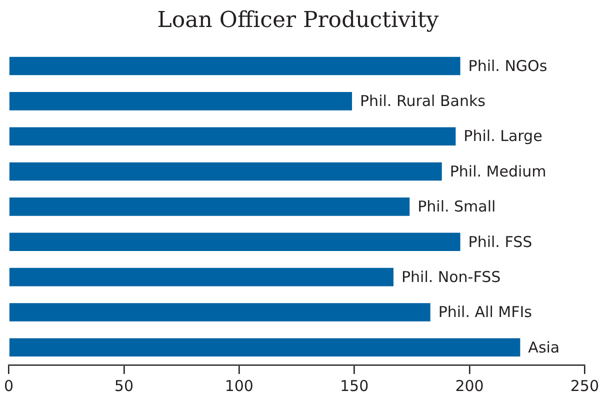 This screenshot has height=402, width=603. Describe the element at coordinates (354, 385) in the screenshot. I see `x-tick-label: 150` at that location.